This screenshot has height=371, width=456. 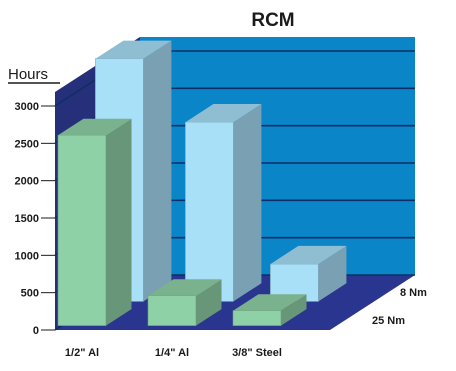 What do you see at coordinates (36, 331) in the screenshot?
I see `y-tick-label: 0` at bounding box center [36, 331].